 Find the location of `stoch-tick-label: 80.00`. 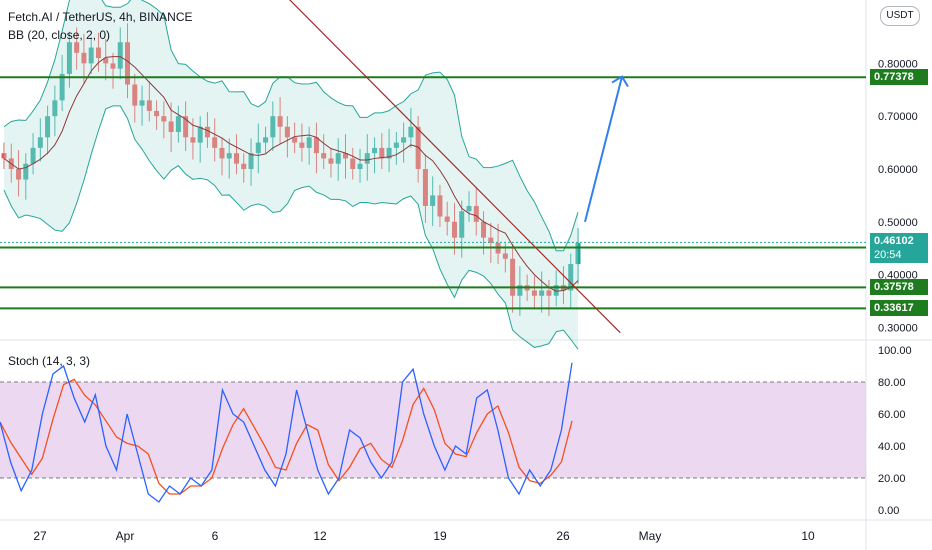

stoch-tick-label: 80.00 is located at coordinates (892, 383).